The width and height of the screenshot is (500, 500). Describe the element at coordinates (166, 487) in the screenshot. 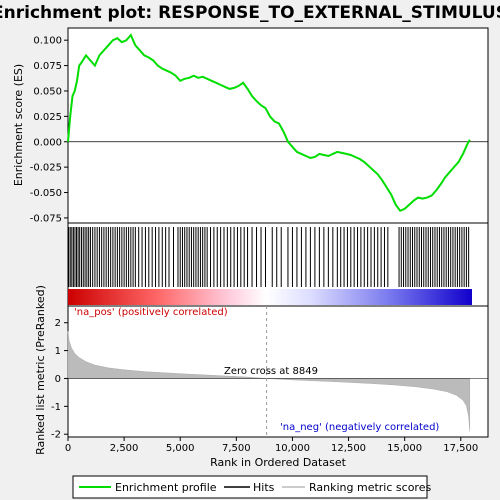

I see `legend-label-enrichment: Enrichment profile` at that location.